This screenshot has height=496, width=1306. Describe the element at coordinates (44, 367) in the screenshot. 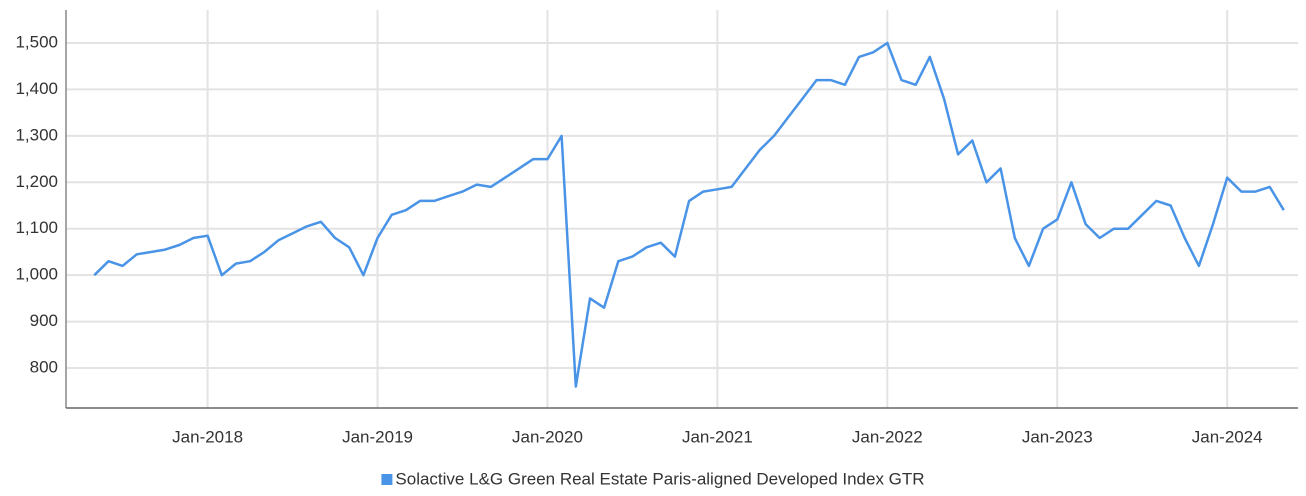

I see `y-tick-label: 800` at that location.